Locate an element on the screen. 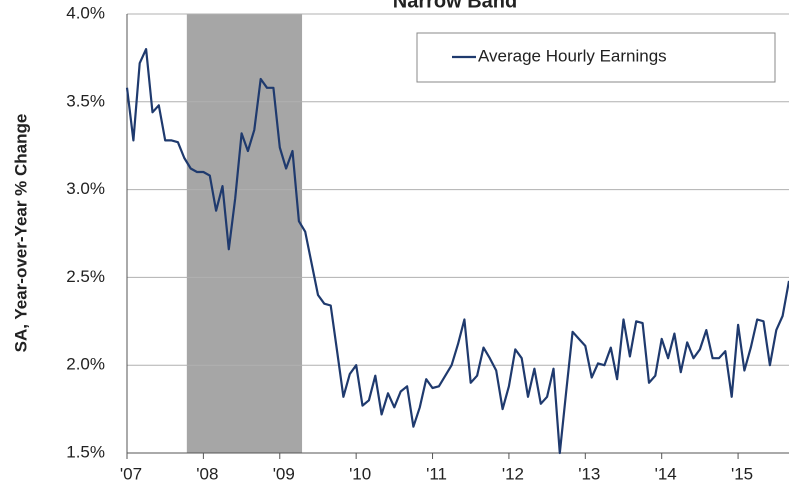 The width and height of the screenshot is (789, 492). x-tick-label: '12 is located at coordinates (513, 473).